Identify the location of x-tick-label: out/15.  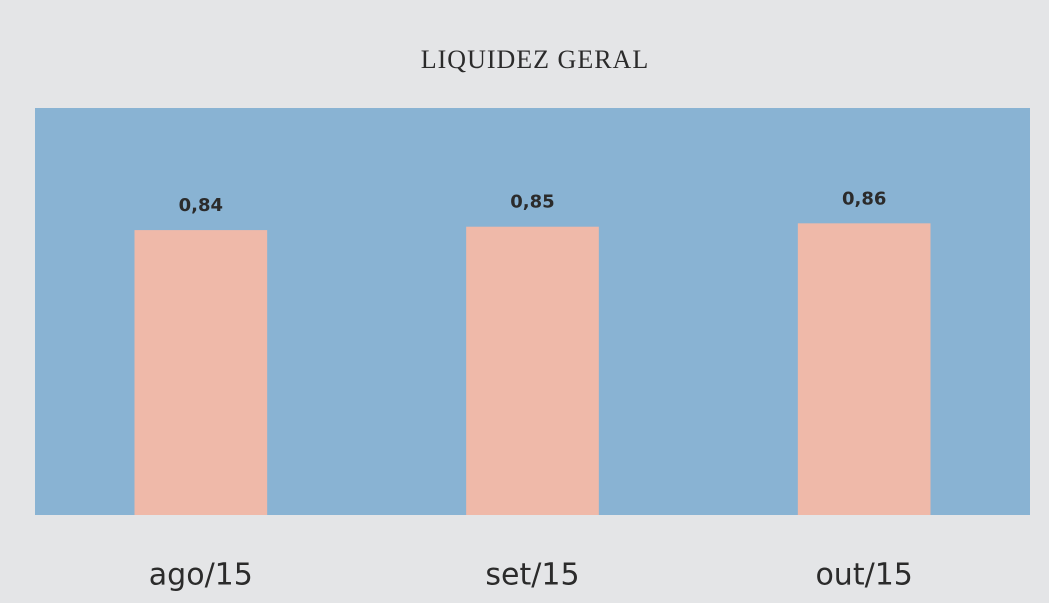
(863, 575).